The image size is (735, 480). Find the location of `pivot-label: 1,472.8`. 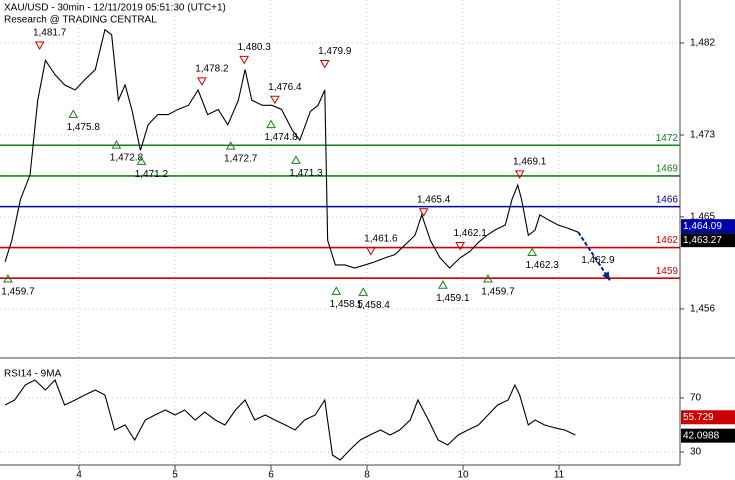

pivot-label: 1,472.8 is located at coordinates (127, 158).